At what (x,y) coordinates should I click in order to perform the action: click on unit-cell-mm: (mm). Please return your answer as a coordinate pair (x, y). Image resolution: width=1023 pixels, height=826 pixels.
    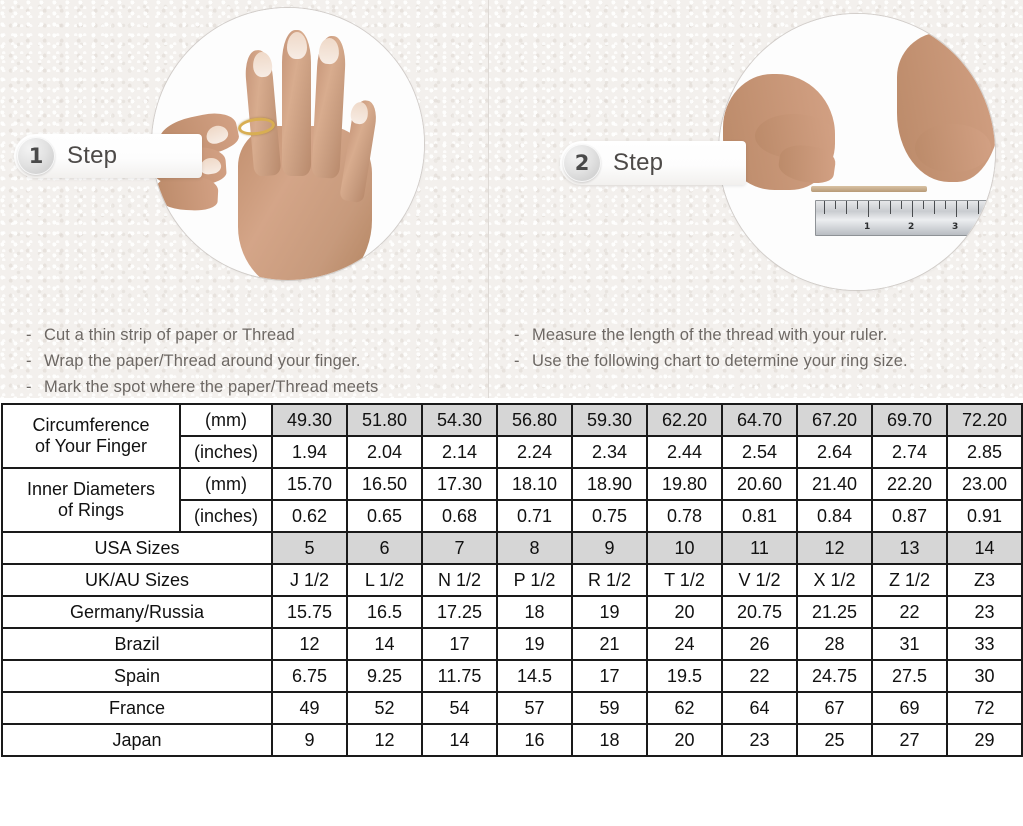
    Looking at the image, I should click on (226, 420).